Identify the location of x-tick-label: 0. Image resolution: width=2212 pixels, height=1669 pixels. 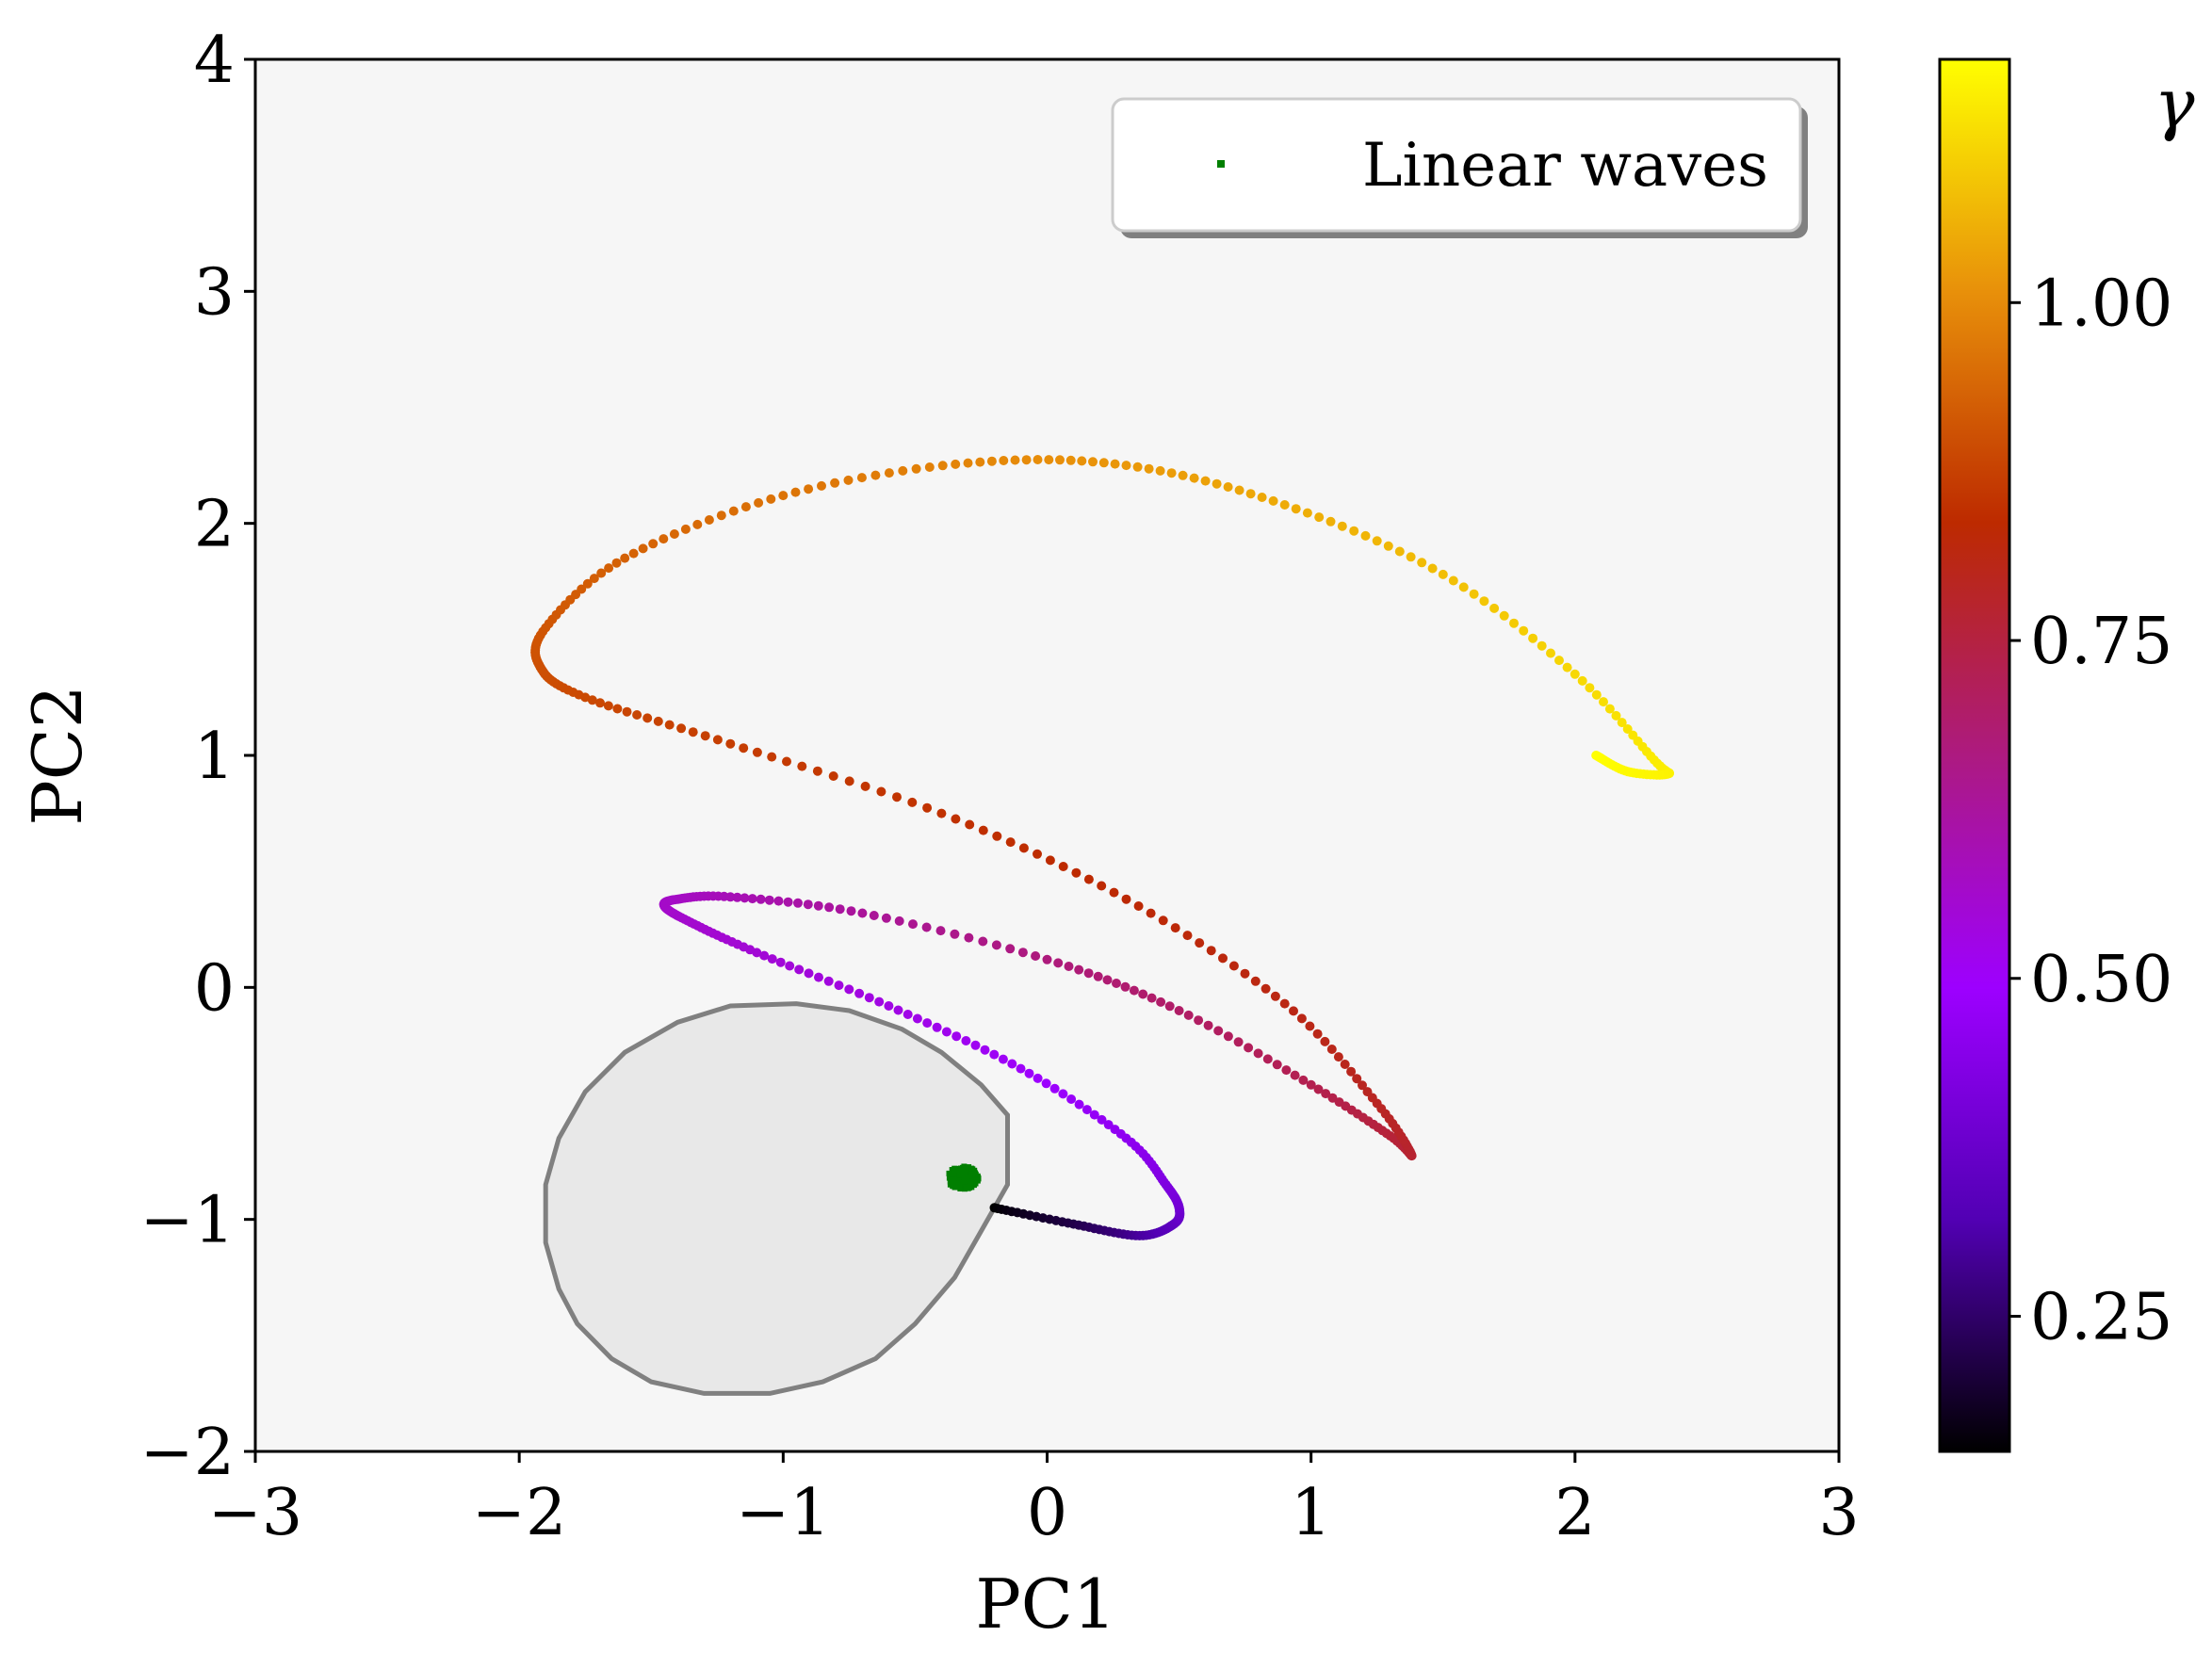
(1047, 1513).